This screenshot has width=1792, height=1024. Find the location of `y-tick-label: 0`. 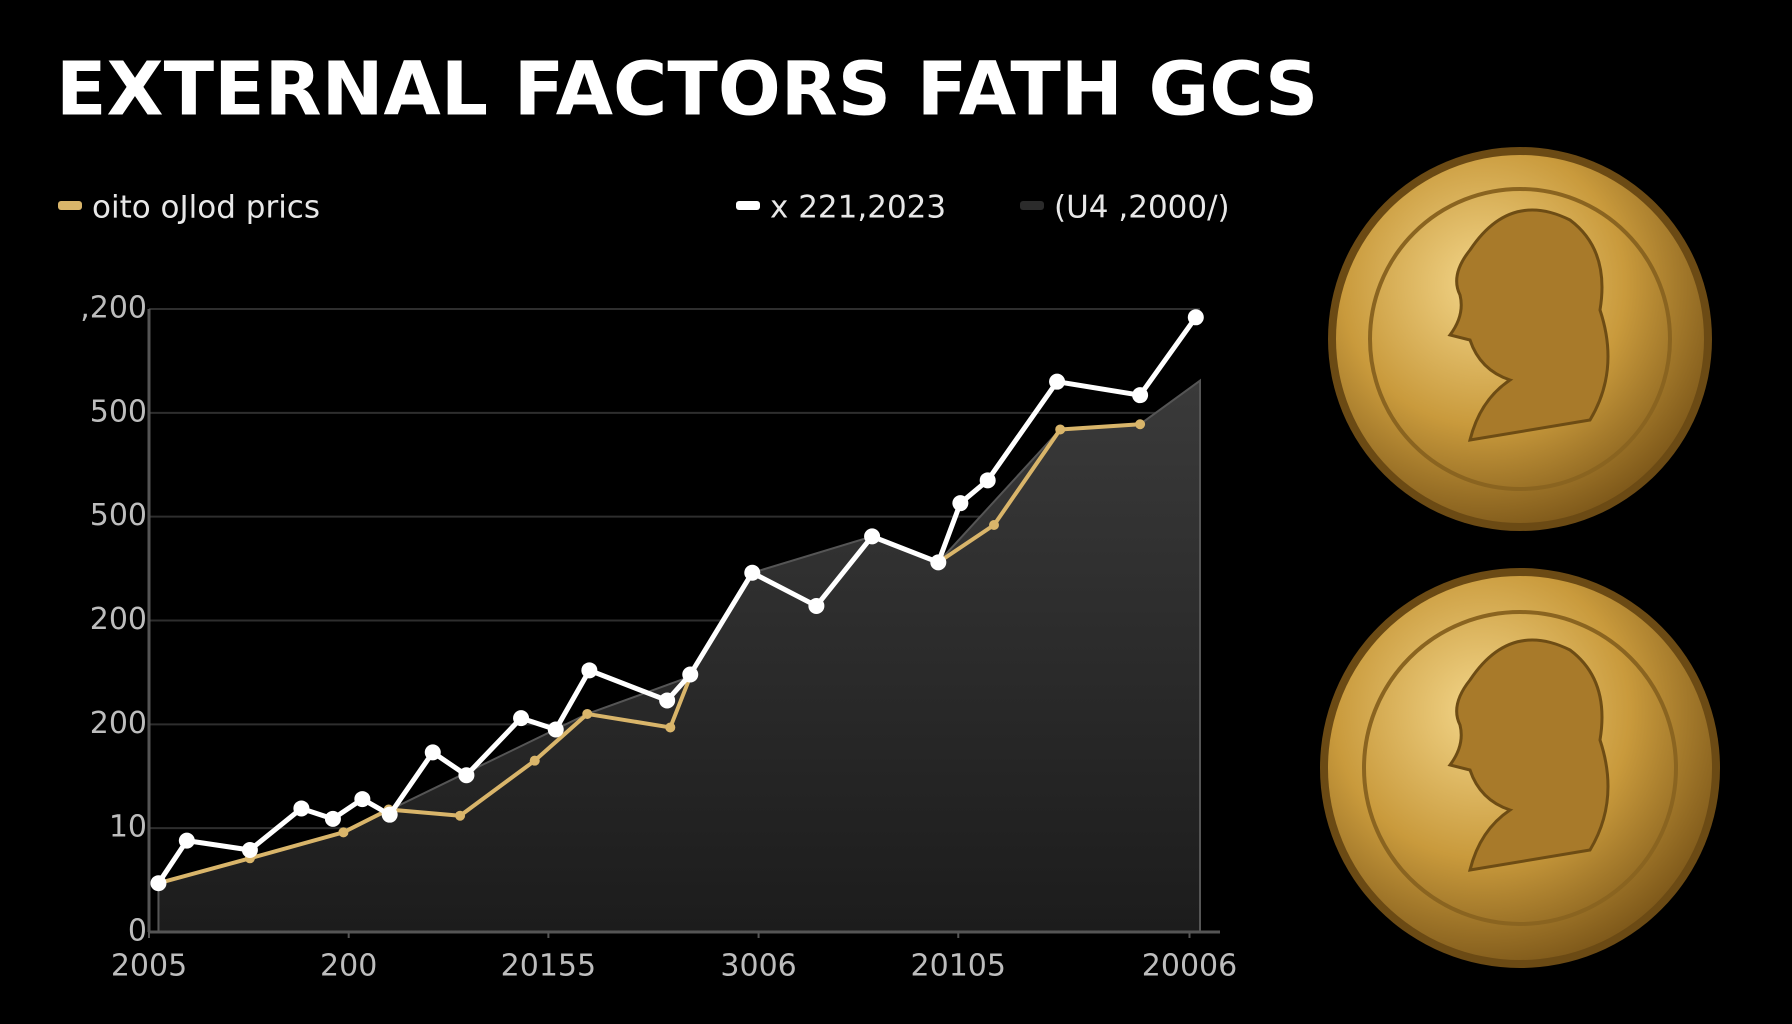

y-tick-label: 0 is located at coordinates (137, 931).